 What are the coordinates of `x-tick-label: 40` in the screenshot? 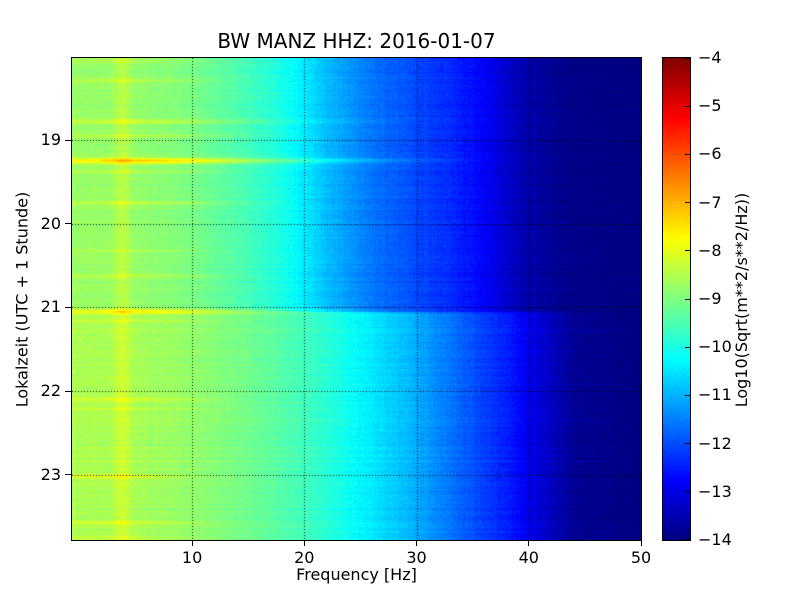 It's located at (528, 557).